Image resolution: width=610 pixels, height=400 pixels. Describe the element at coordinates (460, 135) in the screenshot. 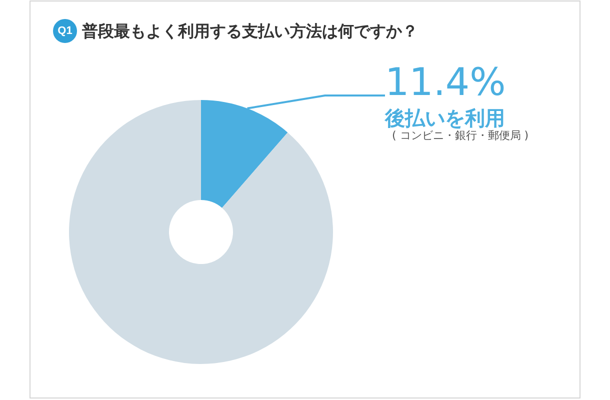

I see `text: ( コンビニ・銀行・郵便局 )` at that location.